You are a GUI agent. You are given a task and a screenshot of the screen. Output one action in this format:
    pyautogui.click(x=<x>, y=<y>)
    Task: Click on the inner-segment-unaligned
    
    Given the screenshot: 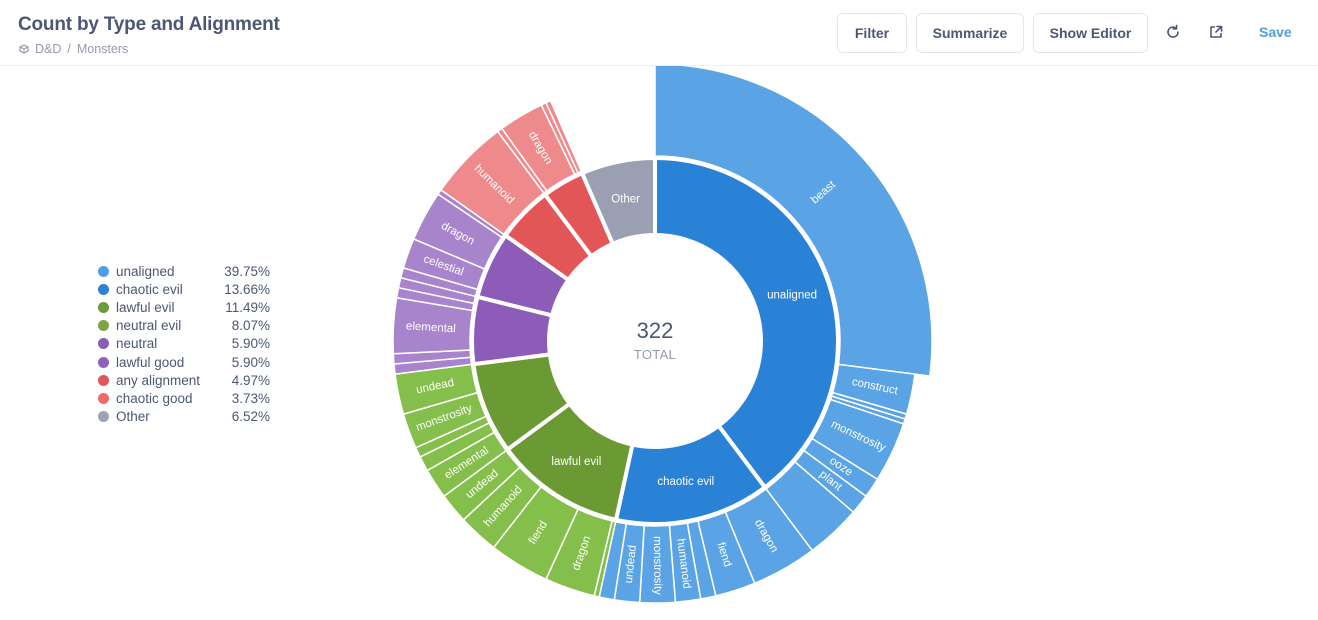 What is the action you would take?
    pyautogui.click(x=746, y=323)
    